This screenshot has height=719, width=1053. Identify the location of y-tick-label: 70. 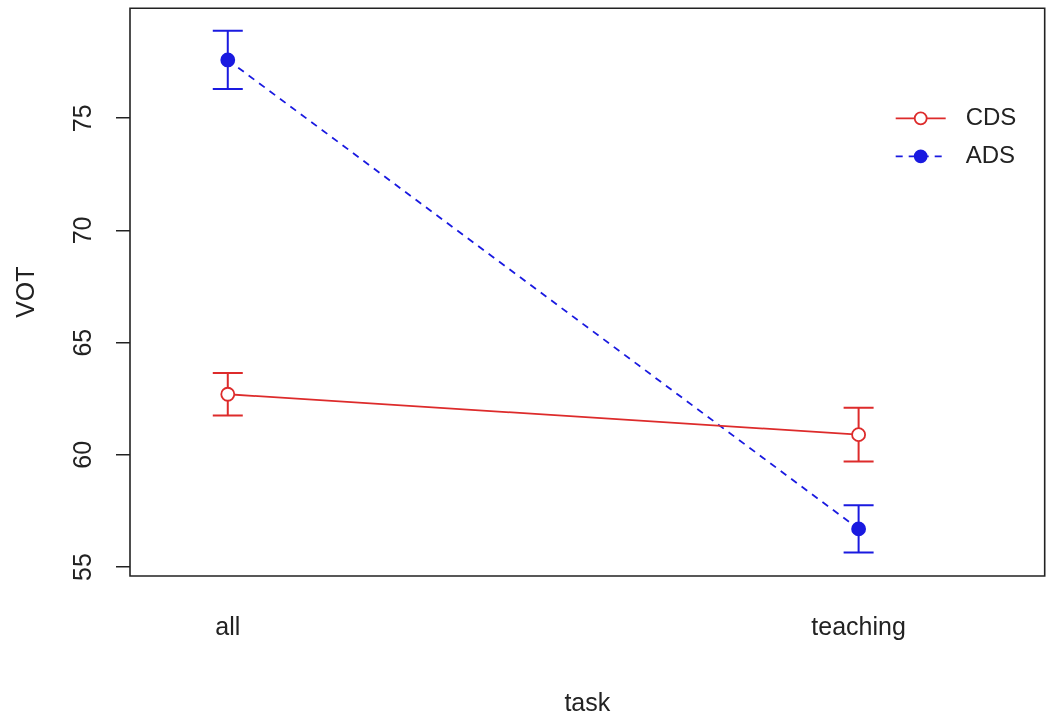
(81, 230).